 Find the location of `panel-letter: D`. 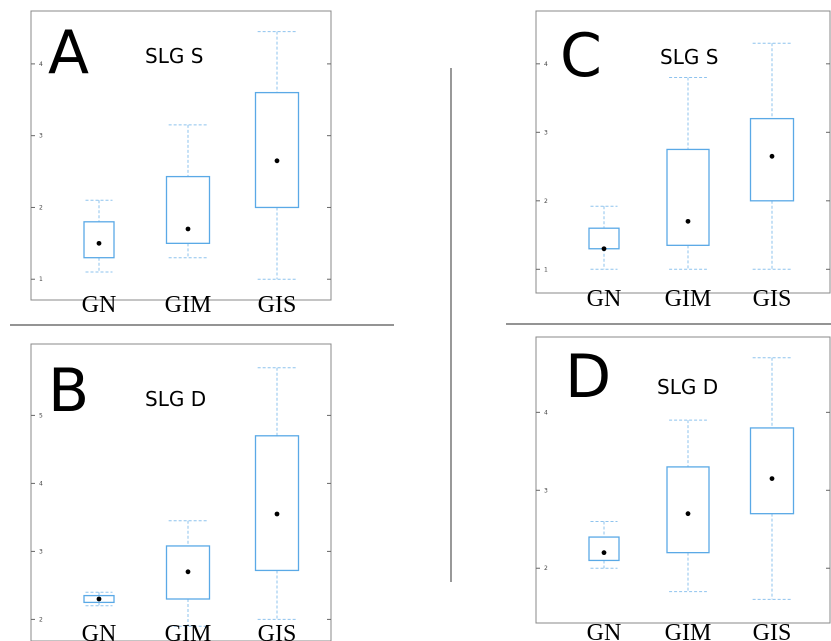

panel-letter: D is located at coordinates (588, 377).